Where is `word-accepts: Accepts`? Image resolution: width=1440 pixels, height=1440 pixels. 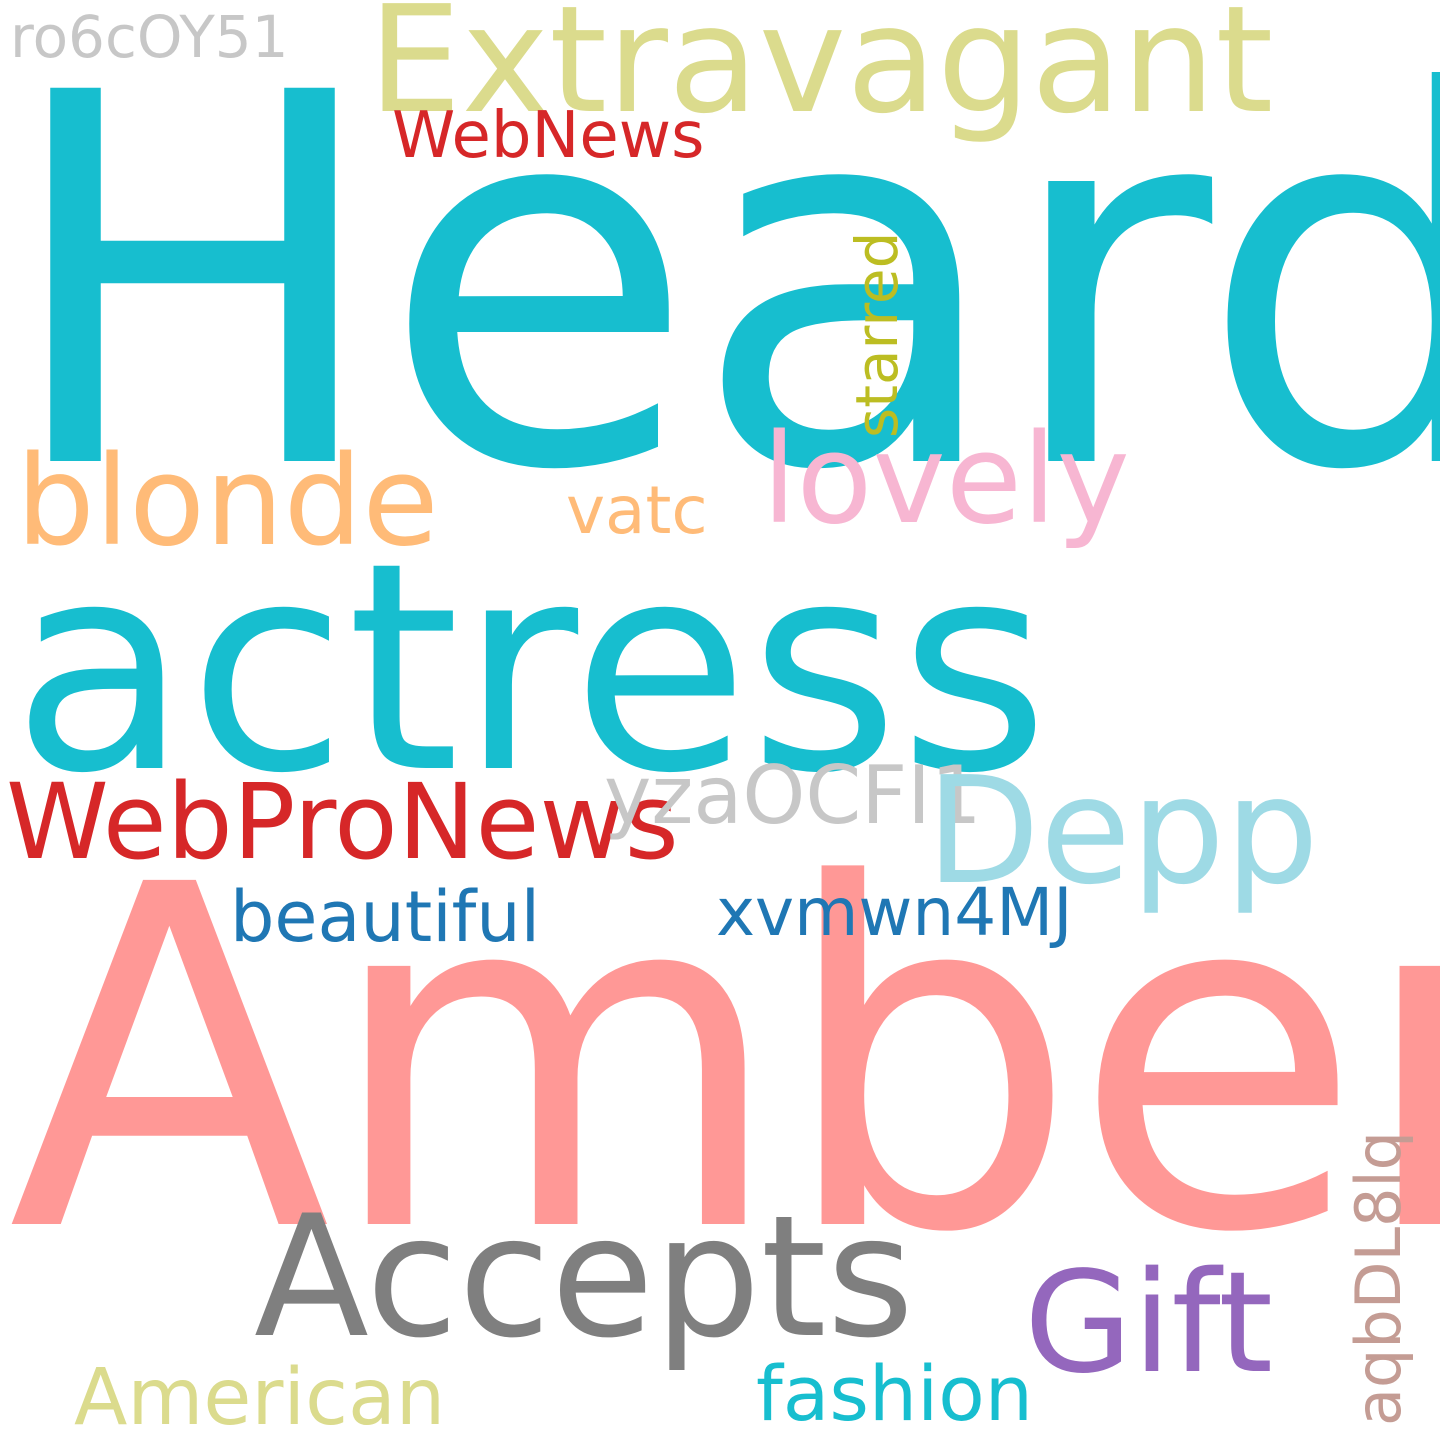
word-accepts: Accepts is located at coordinates (584, 1277).